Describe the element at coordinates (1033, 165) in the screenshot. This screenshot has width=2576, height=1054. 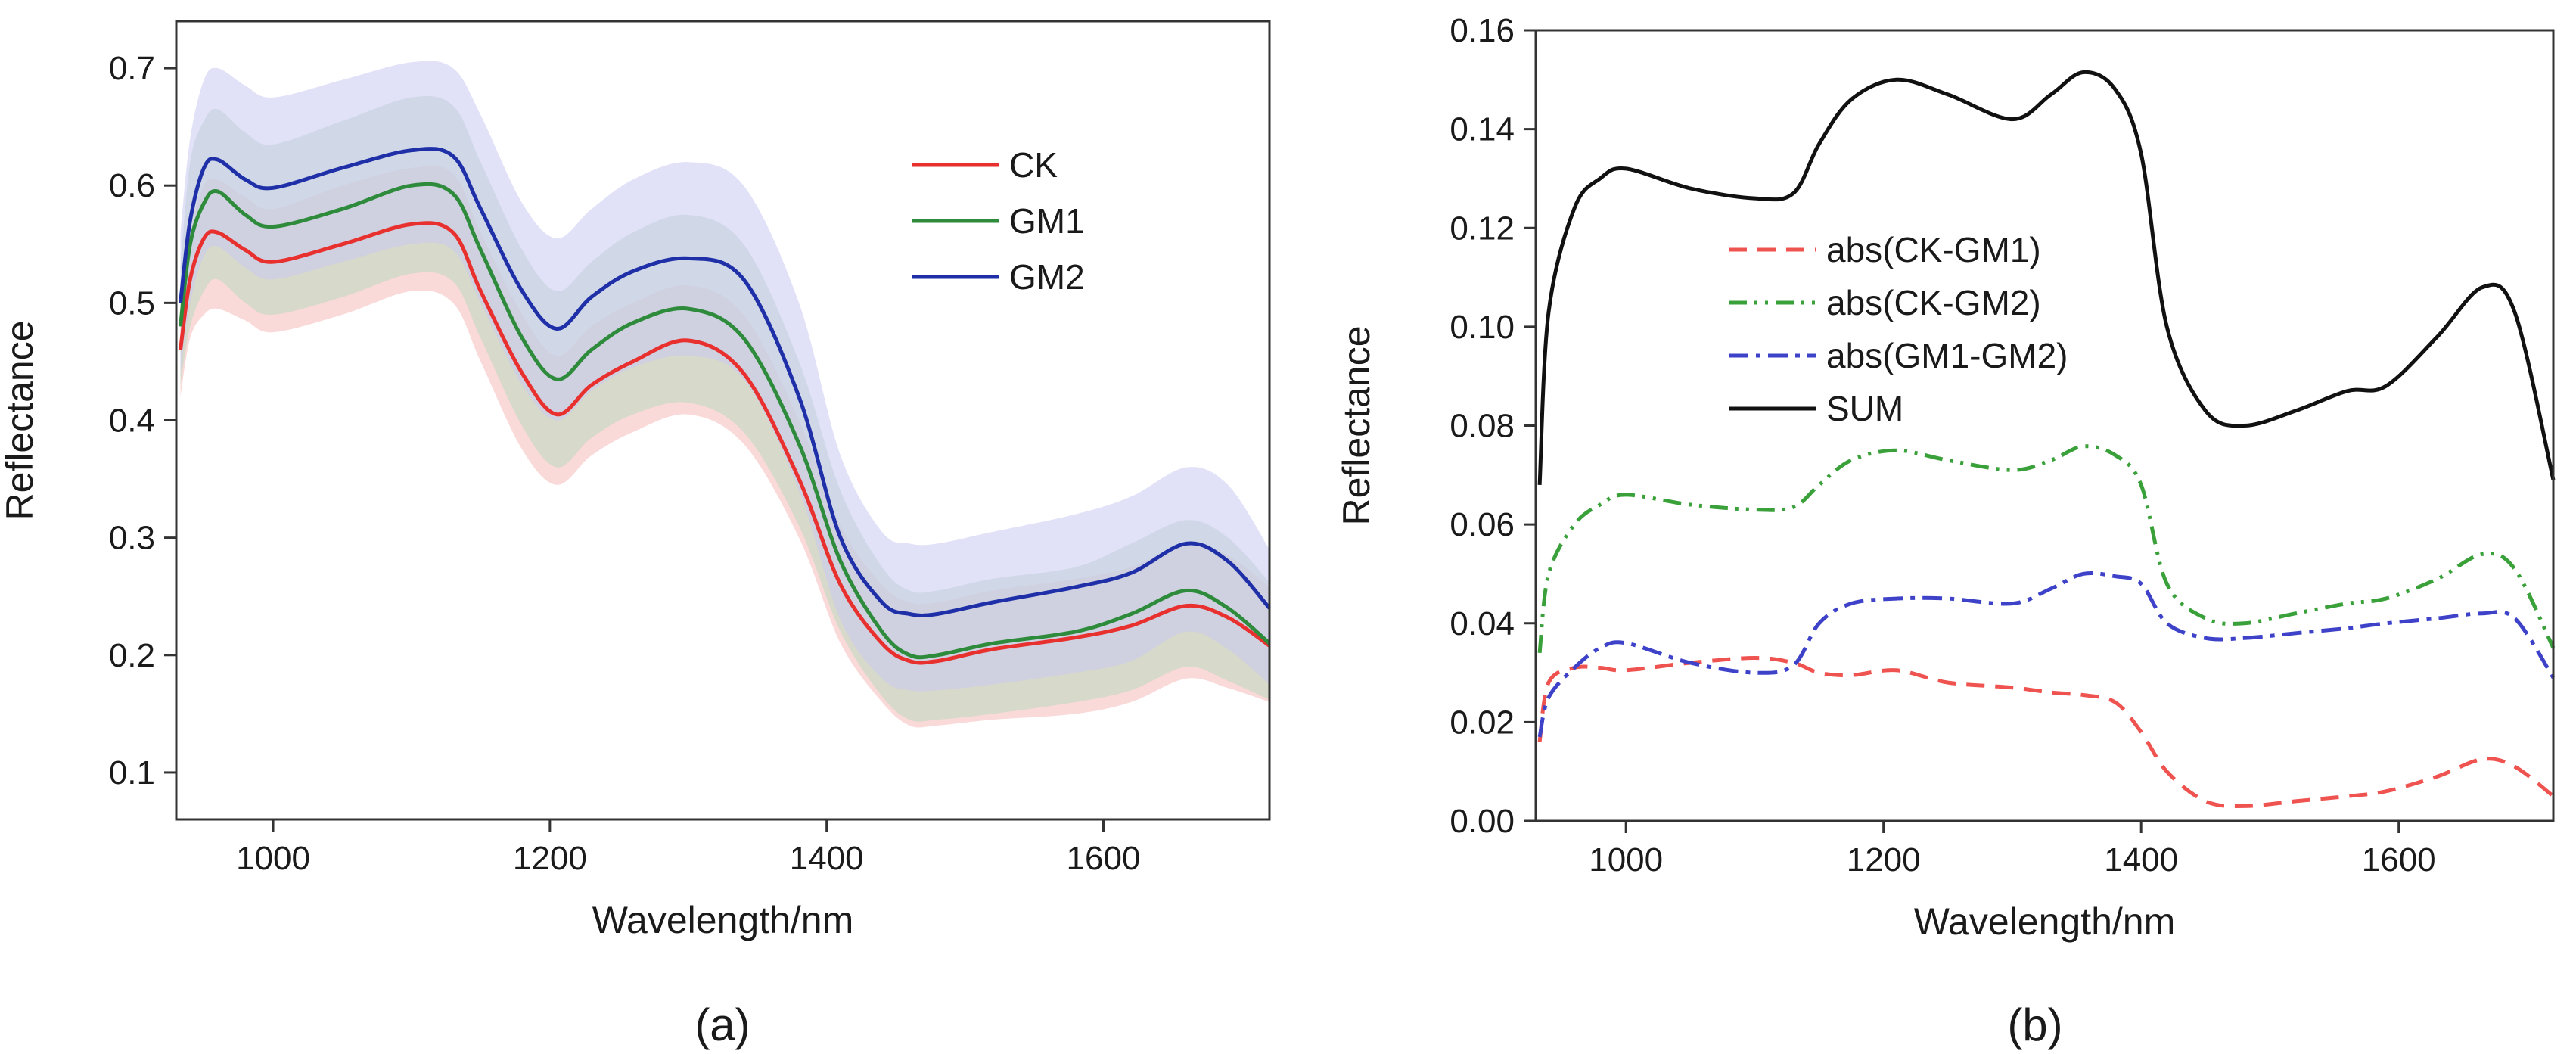
I see `a-legend-label-ck: CK` at that location.